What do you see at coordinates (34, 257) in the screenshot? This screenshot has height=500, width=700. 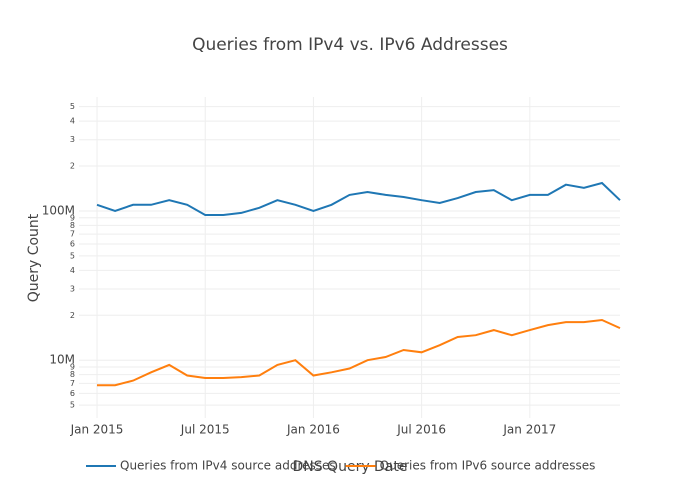 I see `y-axis-title: Query Count` at bounding box center [34, 257].